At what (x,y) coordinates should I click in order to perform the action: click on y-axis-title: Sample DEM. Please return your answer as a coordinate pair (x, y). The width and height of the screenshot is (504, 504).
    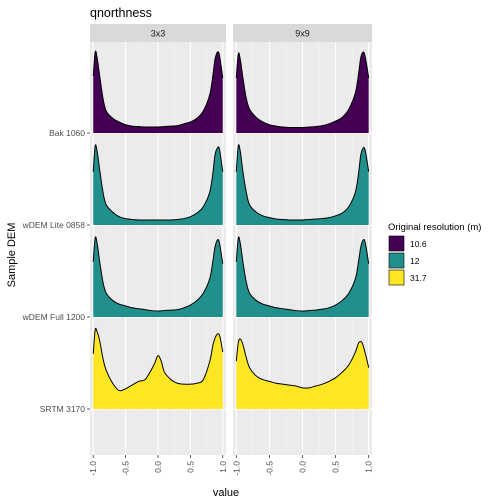
    Looking at the image, I should click on (12, 255).